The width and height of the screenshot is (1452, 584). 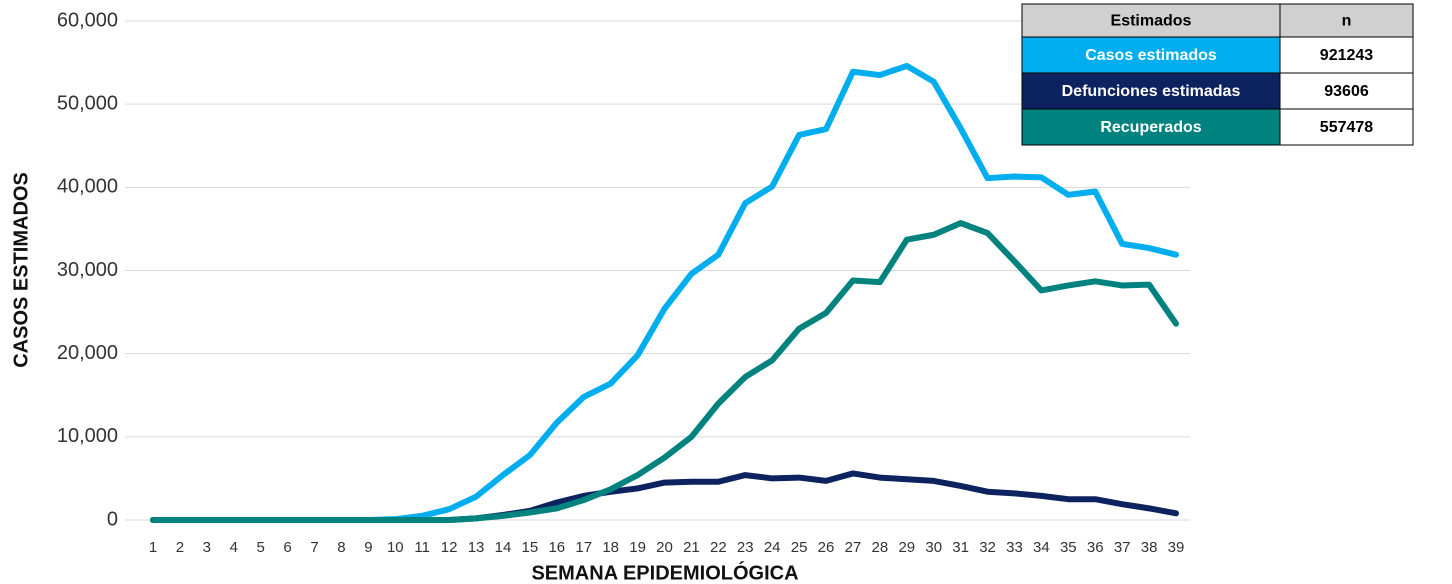 What do you see at coordinates (664, 547) in the screenshot?
I see `x-tick-label: 20` at bounding box center [664, 547].